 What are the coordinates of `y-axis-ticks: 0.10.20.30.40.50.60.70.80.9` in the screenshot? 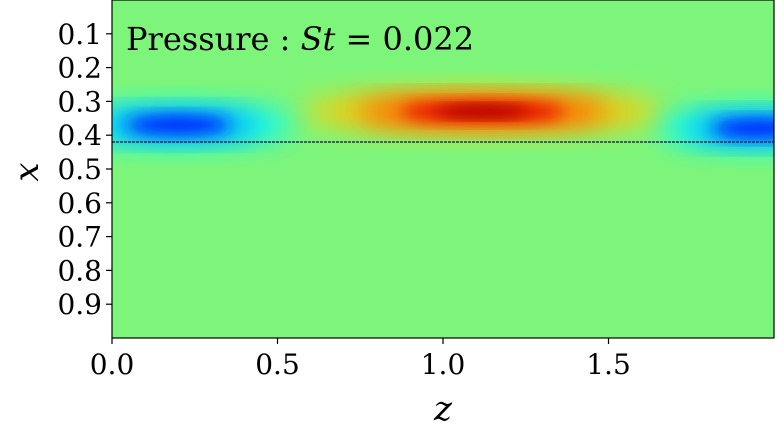 It's located at (84, 169).